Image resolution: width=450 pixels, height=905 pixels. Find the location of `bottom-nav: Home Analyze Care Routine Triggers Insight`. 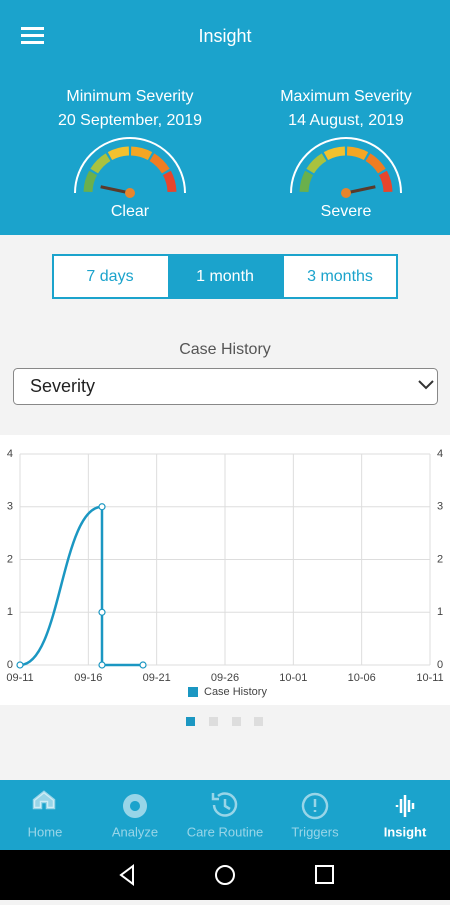

bottom-nav: Home Analyze Care Routine Triggers Insight is located at coordinates (227, 814).